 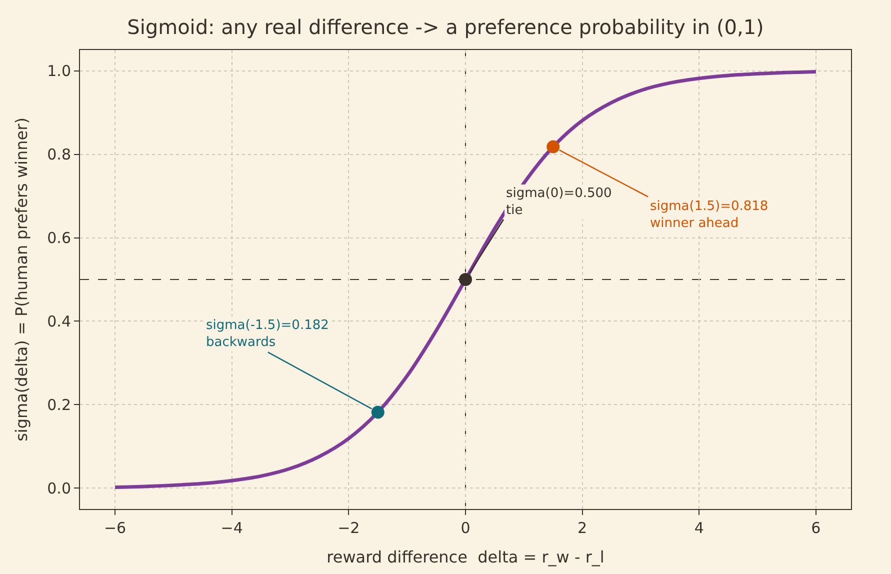 What do you see at coordinates (699, 528) in the screenshot?
I see `x-tick-label: 4` at bounding box center [699, 528].